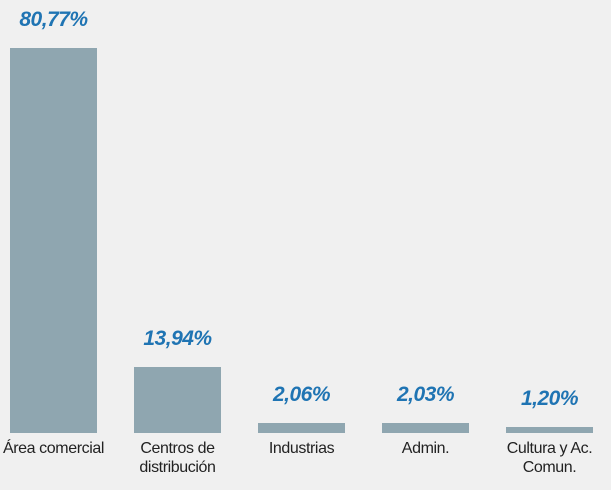 The height and width of the screenshot is (490, 611). Describe the element at coordinates (53, 19) in the screenshot. I see `value-label: 80,77%` at that location.